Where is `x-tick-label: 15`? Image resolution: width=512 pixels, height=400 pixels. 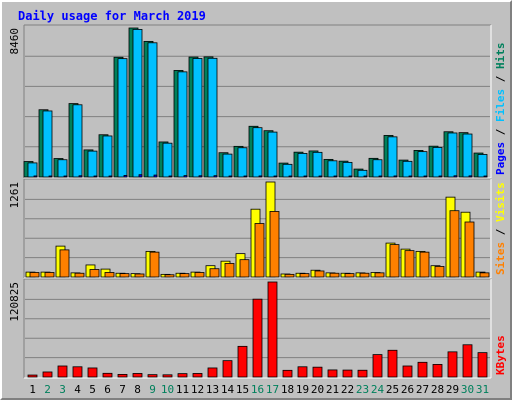 x-tick-label: 15 is located at coordinates (242, 389).